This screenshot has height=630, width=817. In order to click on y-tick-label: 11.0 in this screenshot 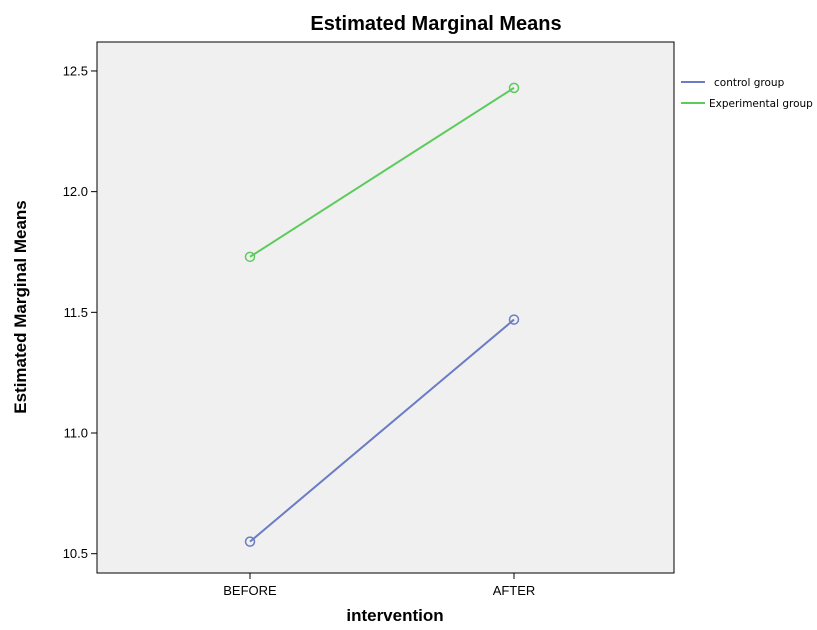, I will do `click(76, 433)`.